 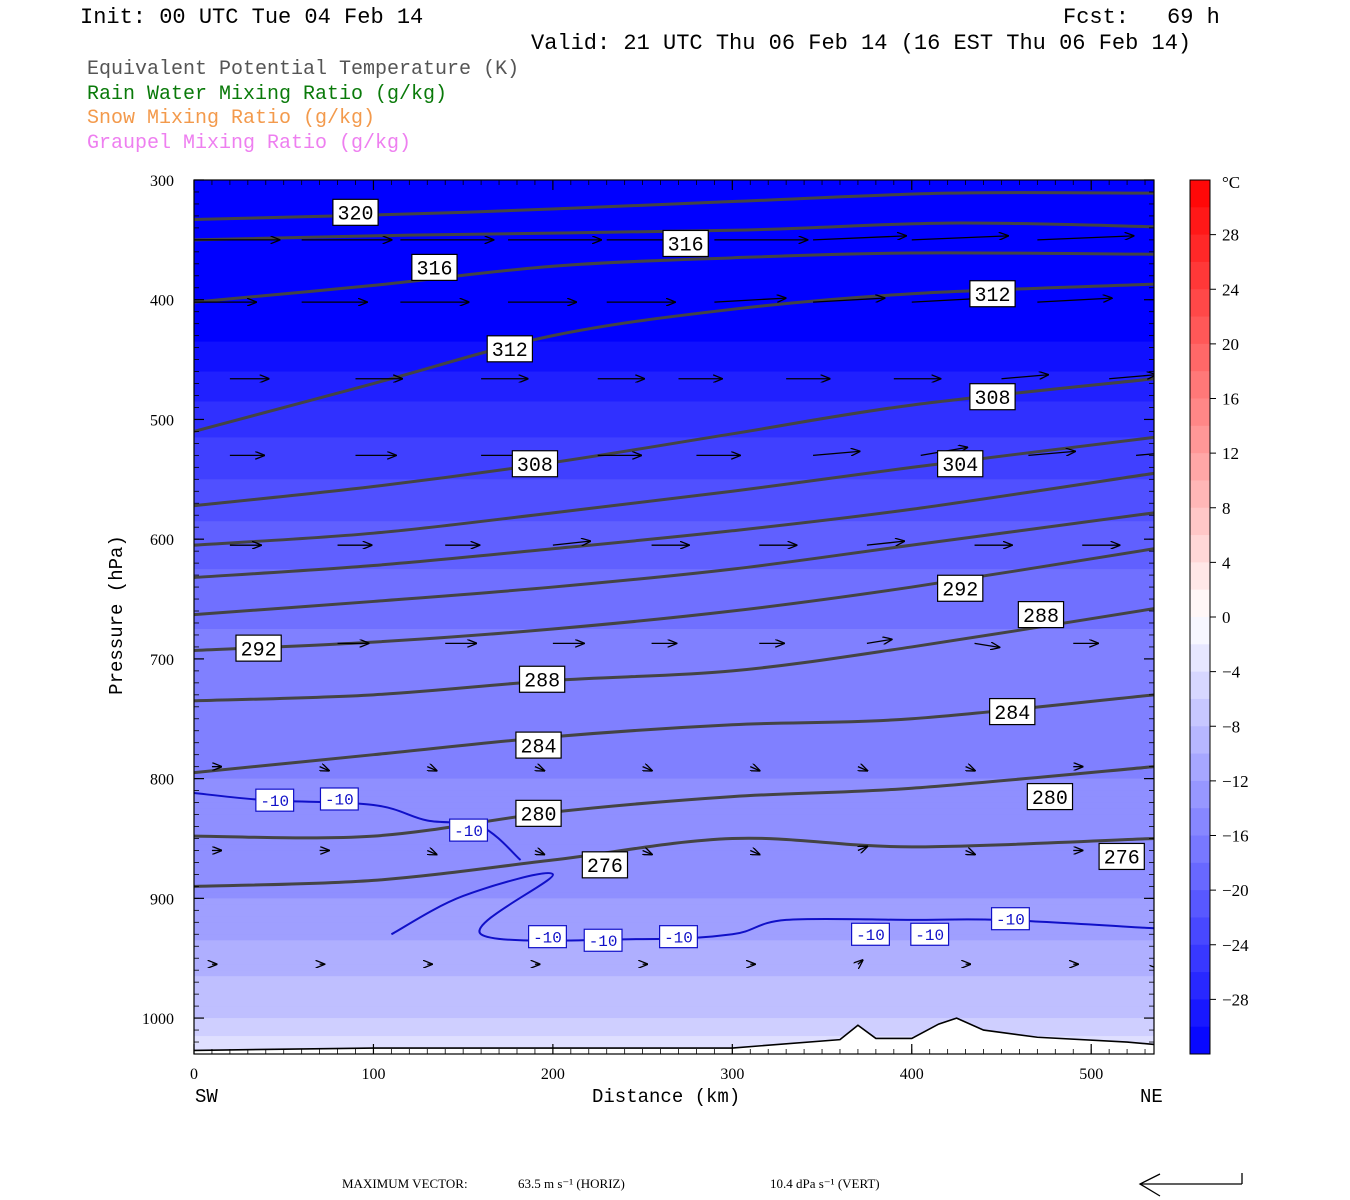 What do you see at coordinates (303, 69) in the screenshot?
I see `variable-equivalent-potential-temperature: Equivalent Potential Temperature (K)` at bounding box center [303, 69].